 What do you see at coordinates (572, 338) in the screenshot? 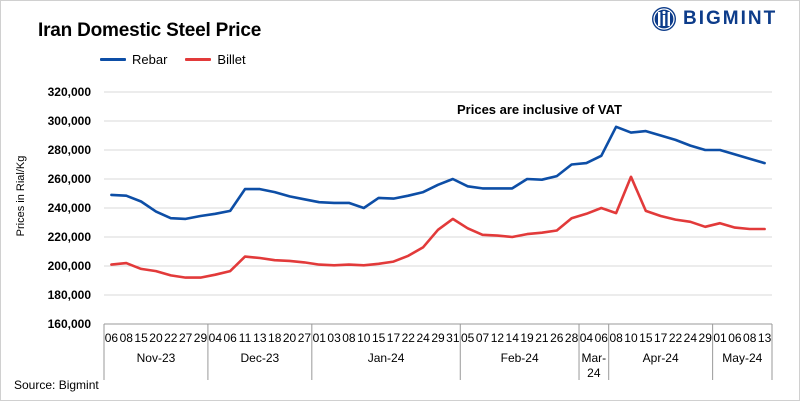
I see `x-tick-label: 28` at bounding box center [572, 338].